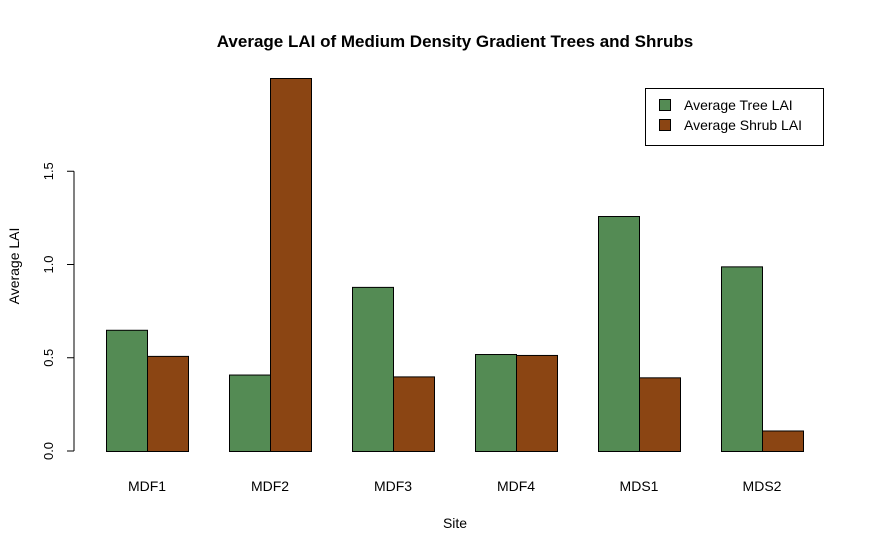 Image resolution: width=874 pixels, height=553 pixels. I want to click on bar-mdf2-tree, so click(250, 413).